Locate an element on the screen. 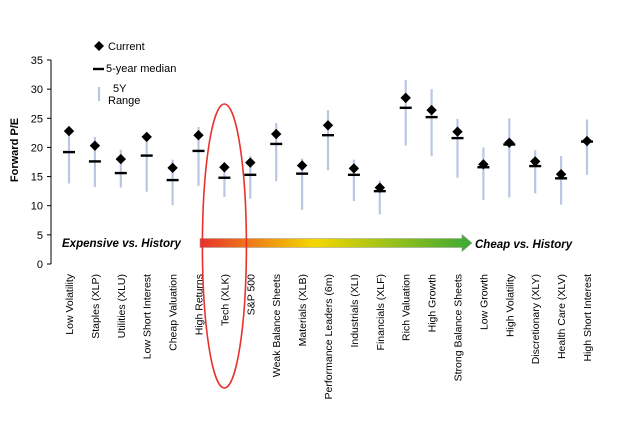 This screenshot has width=622, height=431. legend-median-label: 5-year median is located at coordinates (141, 69).